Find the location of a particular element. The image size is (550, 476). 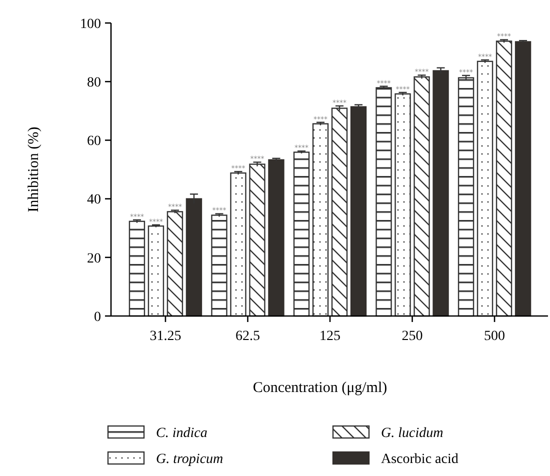

y-tick-label: 20 is located at coordinates (94, 258).